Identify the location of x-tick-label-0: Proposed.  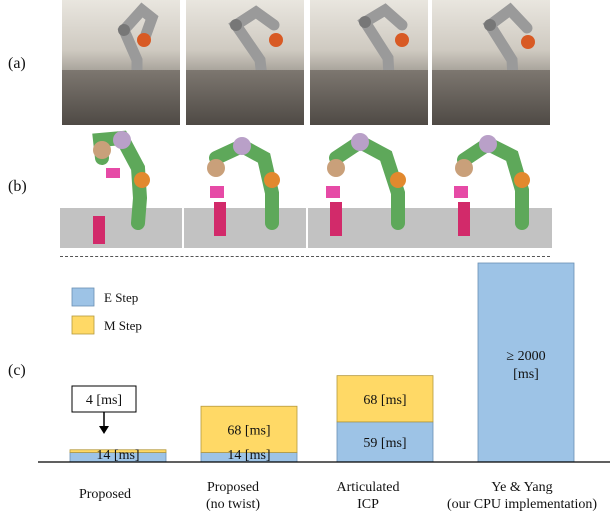
(105, 494).